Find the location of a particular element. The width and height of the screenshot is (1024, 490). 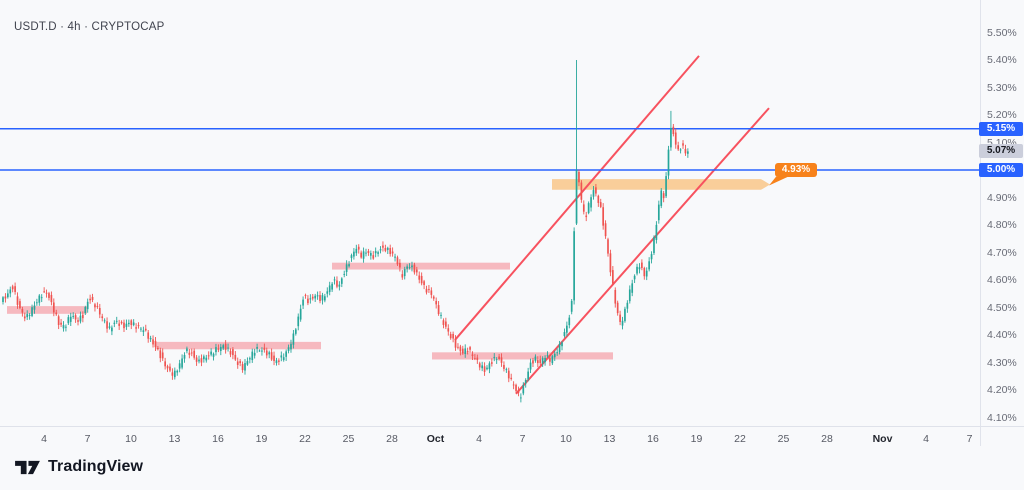

trendline-lower is located at coordinates (642, 251).